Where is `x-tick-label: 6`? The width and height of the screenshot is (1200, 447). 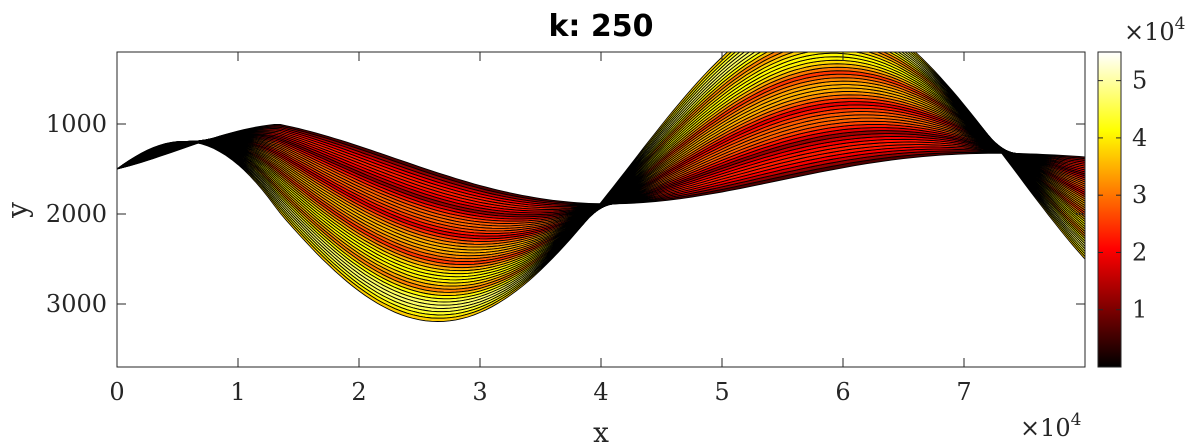 x-tick-label: 6 is located at coordinates (842, 392).